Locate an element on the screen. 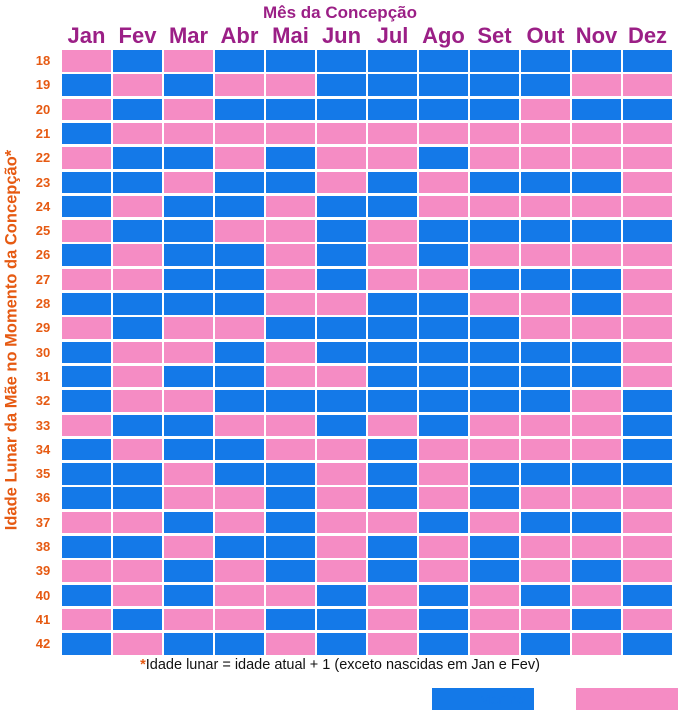  month-label: Abr is located at coordinates (239, 35).